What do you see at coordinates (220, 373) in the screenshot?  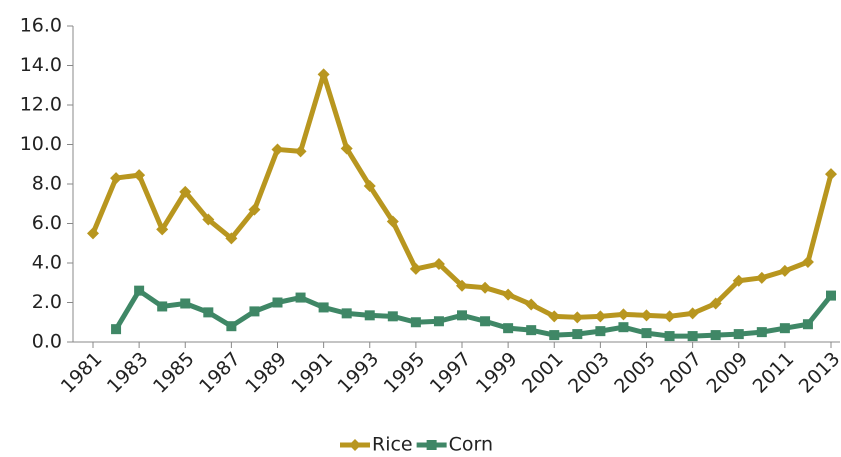 I see `x-tick-label: 1987` at bounding box center [220, 373].